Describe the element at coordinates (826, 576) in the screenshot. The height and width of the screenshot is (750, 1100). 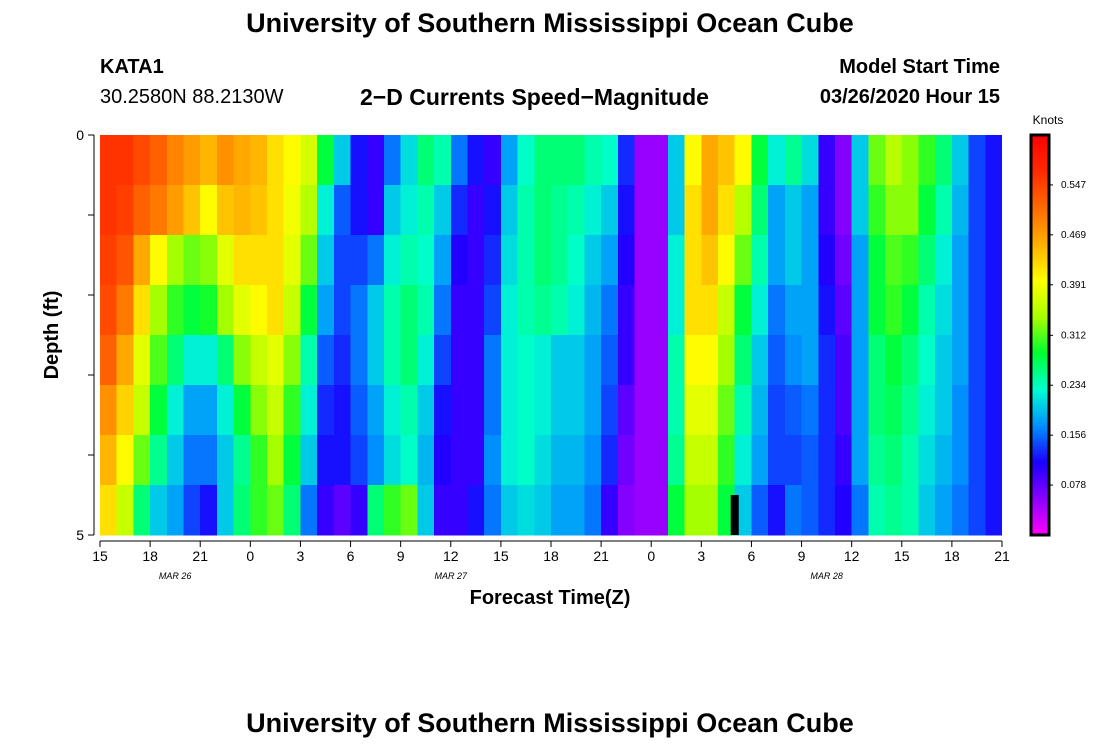
I see `date-label: MAR 28` at that location.